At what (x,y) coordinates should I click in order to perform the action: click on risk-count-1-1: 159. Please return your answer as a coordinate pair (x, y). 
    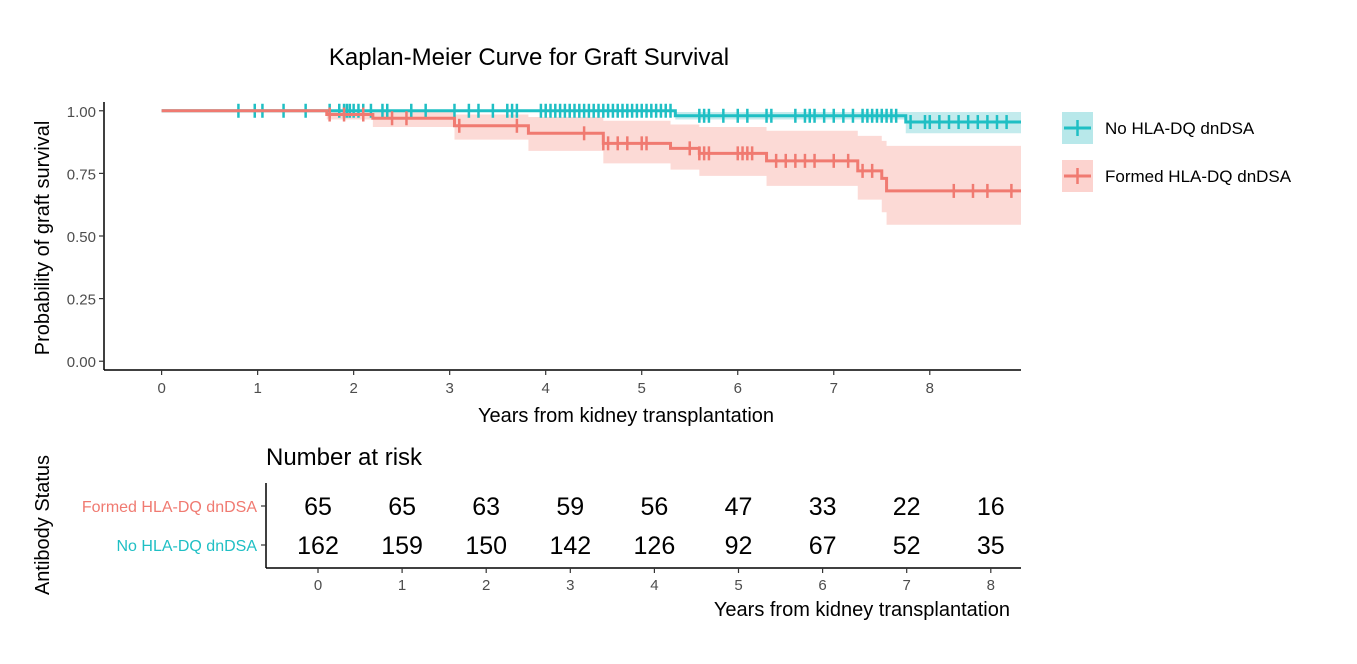
    Looking at the image, I should click on (402, 546).